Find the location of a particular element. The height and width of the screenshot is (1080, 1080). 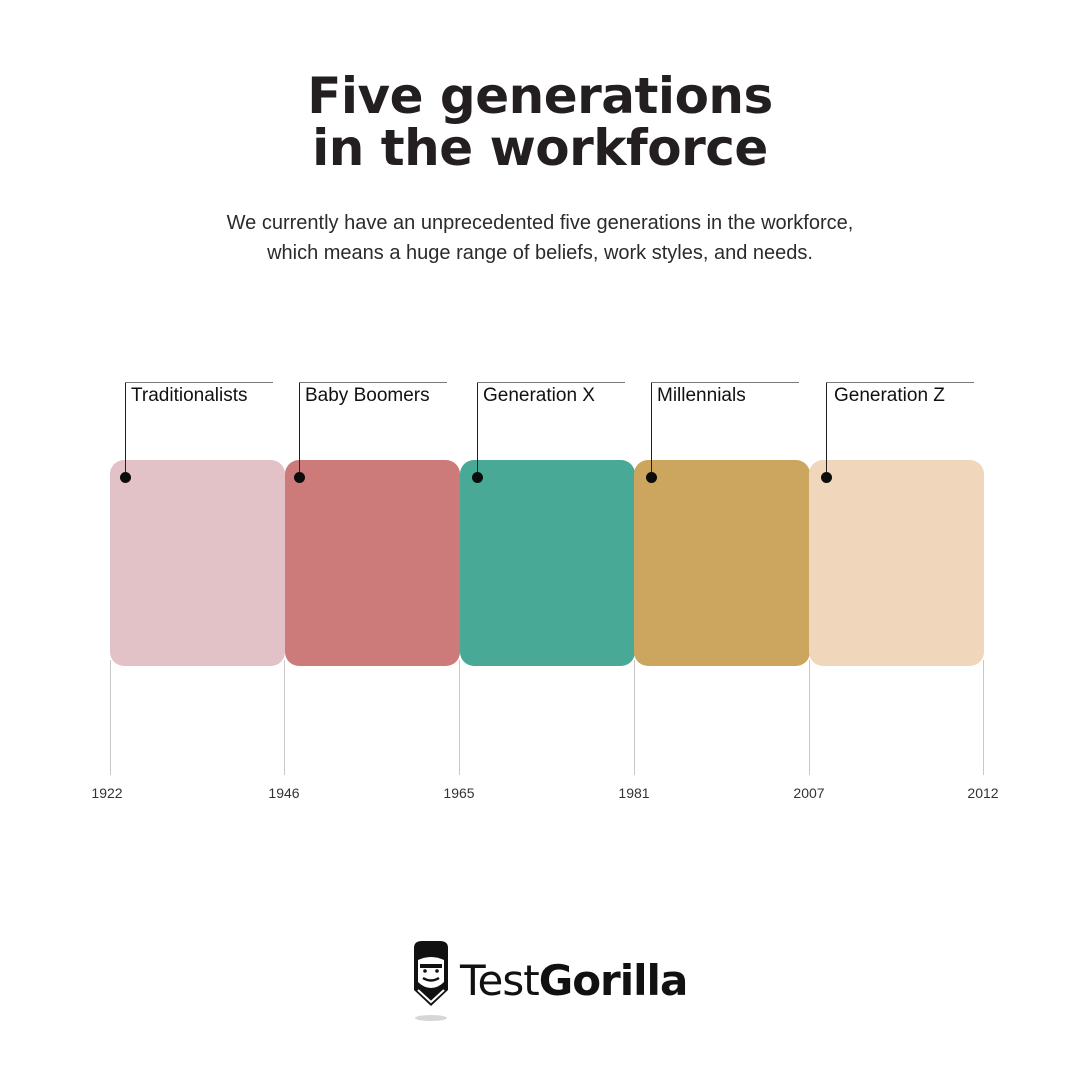

block-baby-boomers is located at coordinates (372, 563).